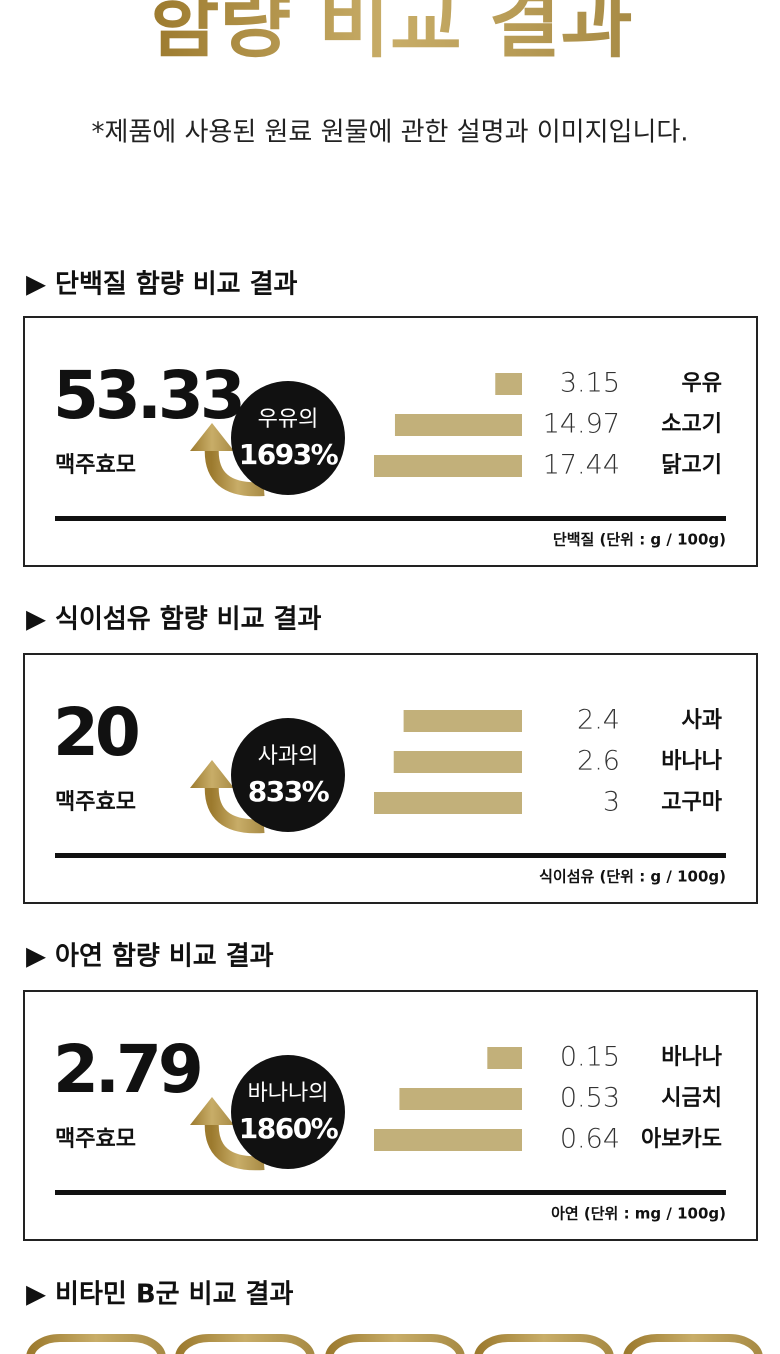  Describe the element at coordinates (126, 1069) in the screenshot. I see `main-value: 2.79` at that location.